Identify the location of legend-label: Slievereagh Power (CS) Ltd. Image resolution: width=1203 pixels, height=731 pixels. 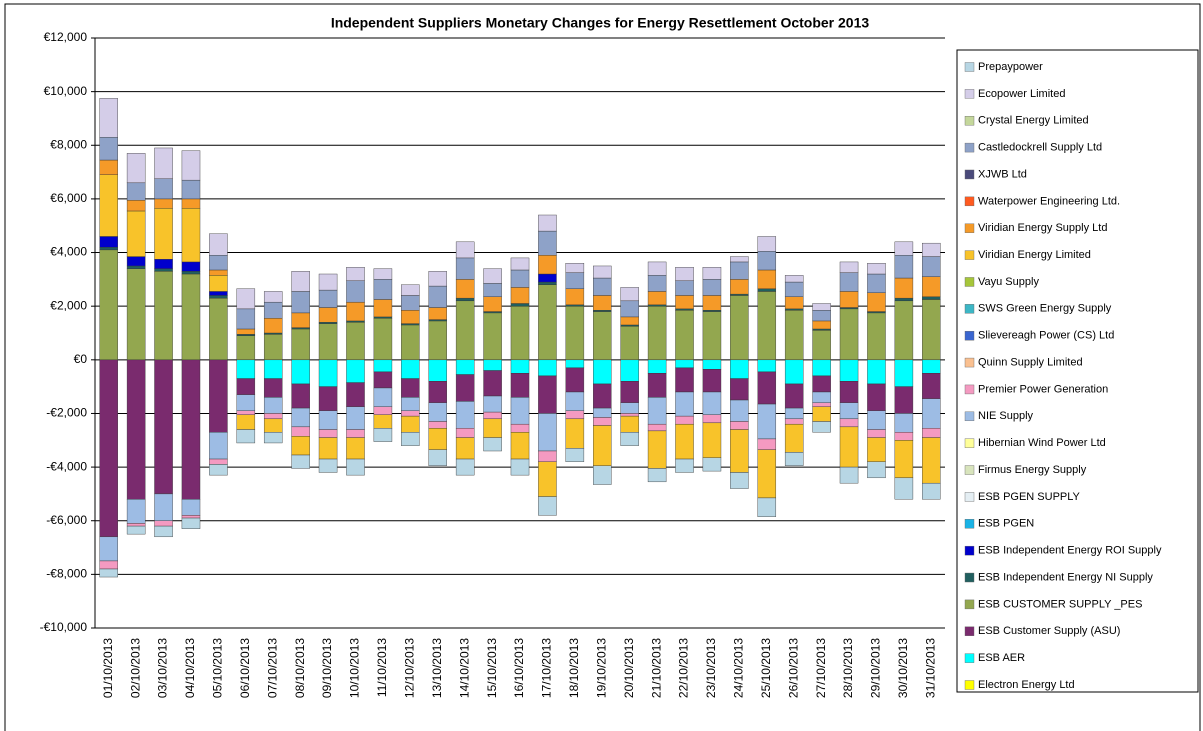
(1046, 336).